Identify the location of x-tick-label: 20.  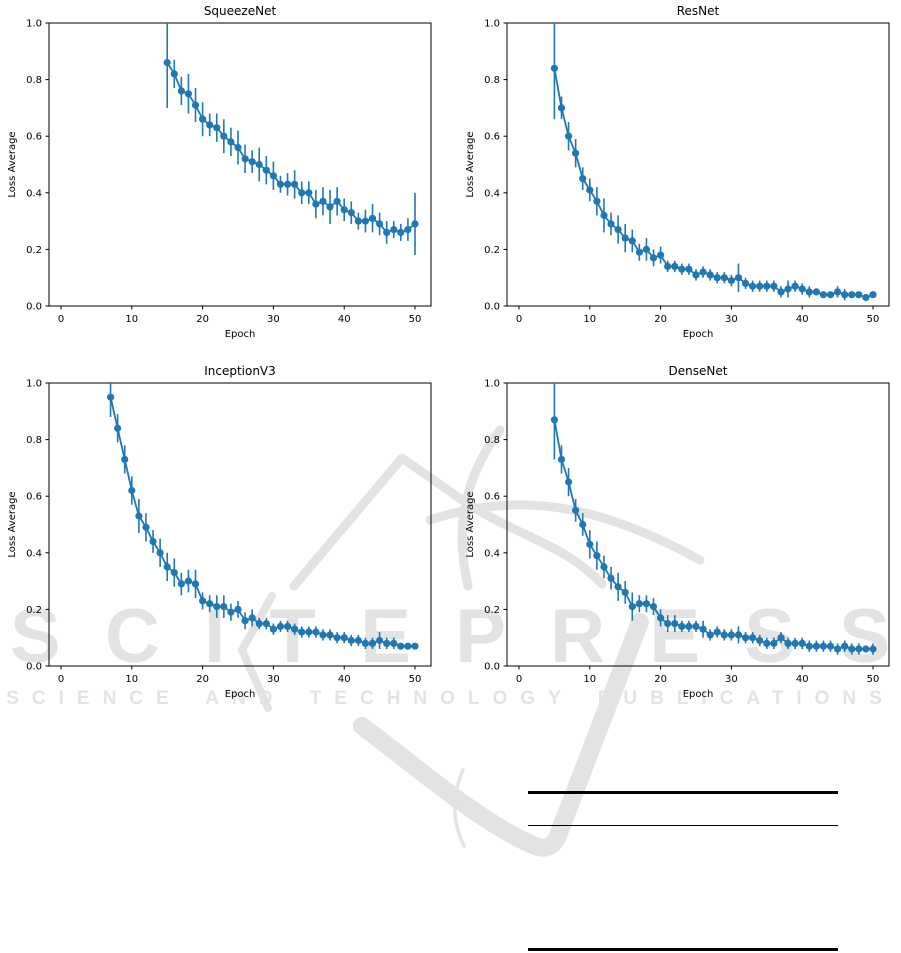
(202, 319).